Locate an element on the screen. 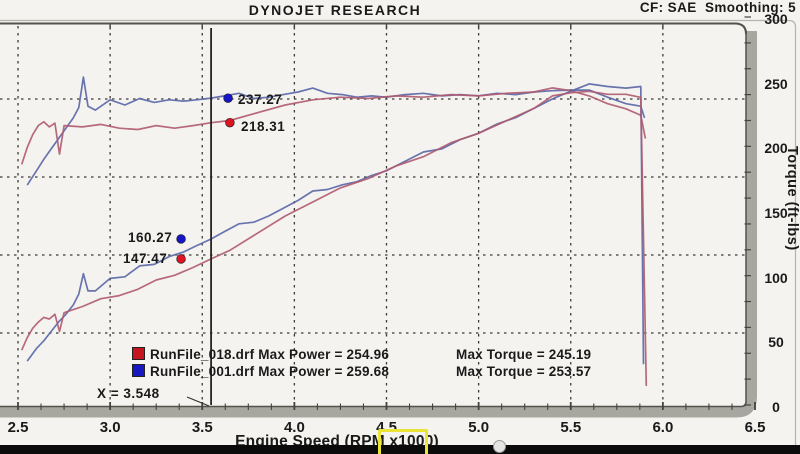 This screenshot has height=454, width=800. cursor-readout-torque-red: 218.31 is located at coordinates (263, 126).